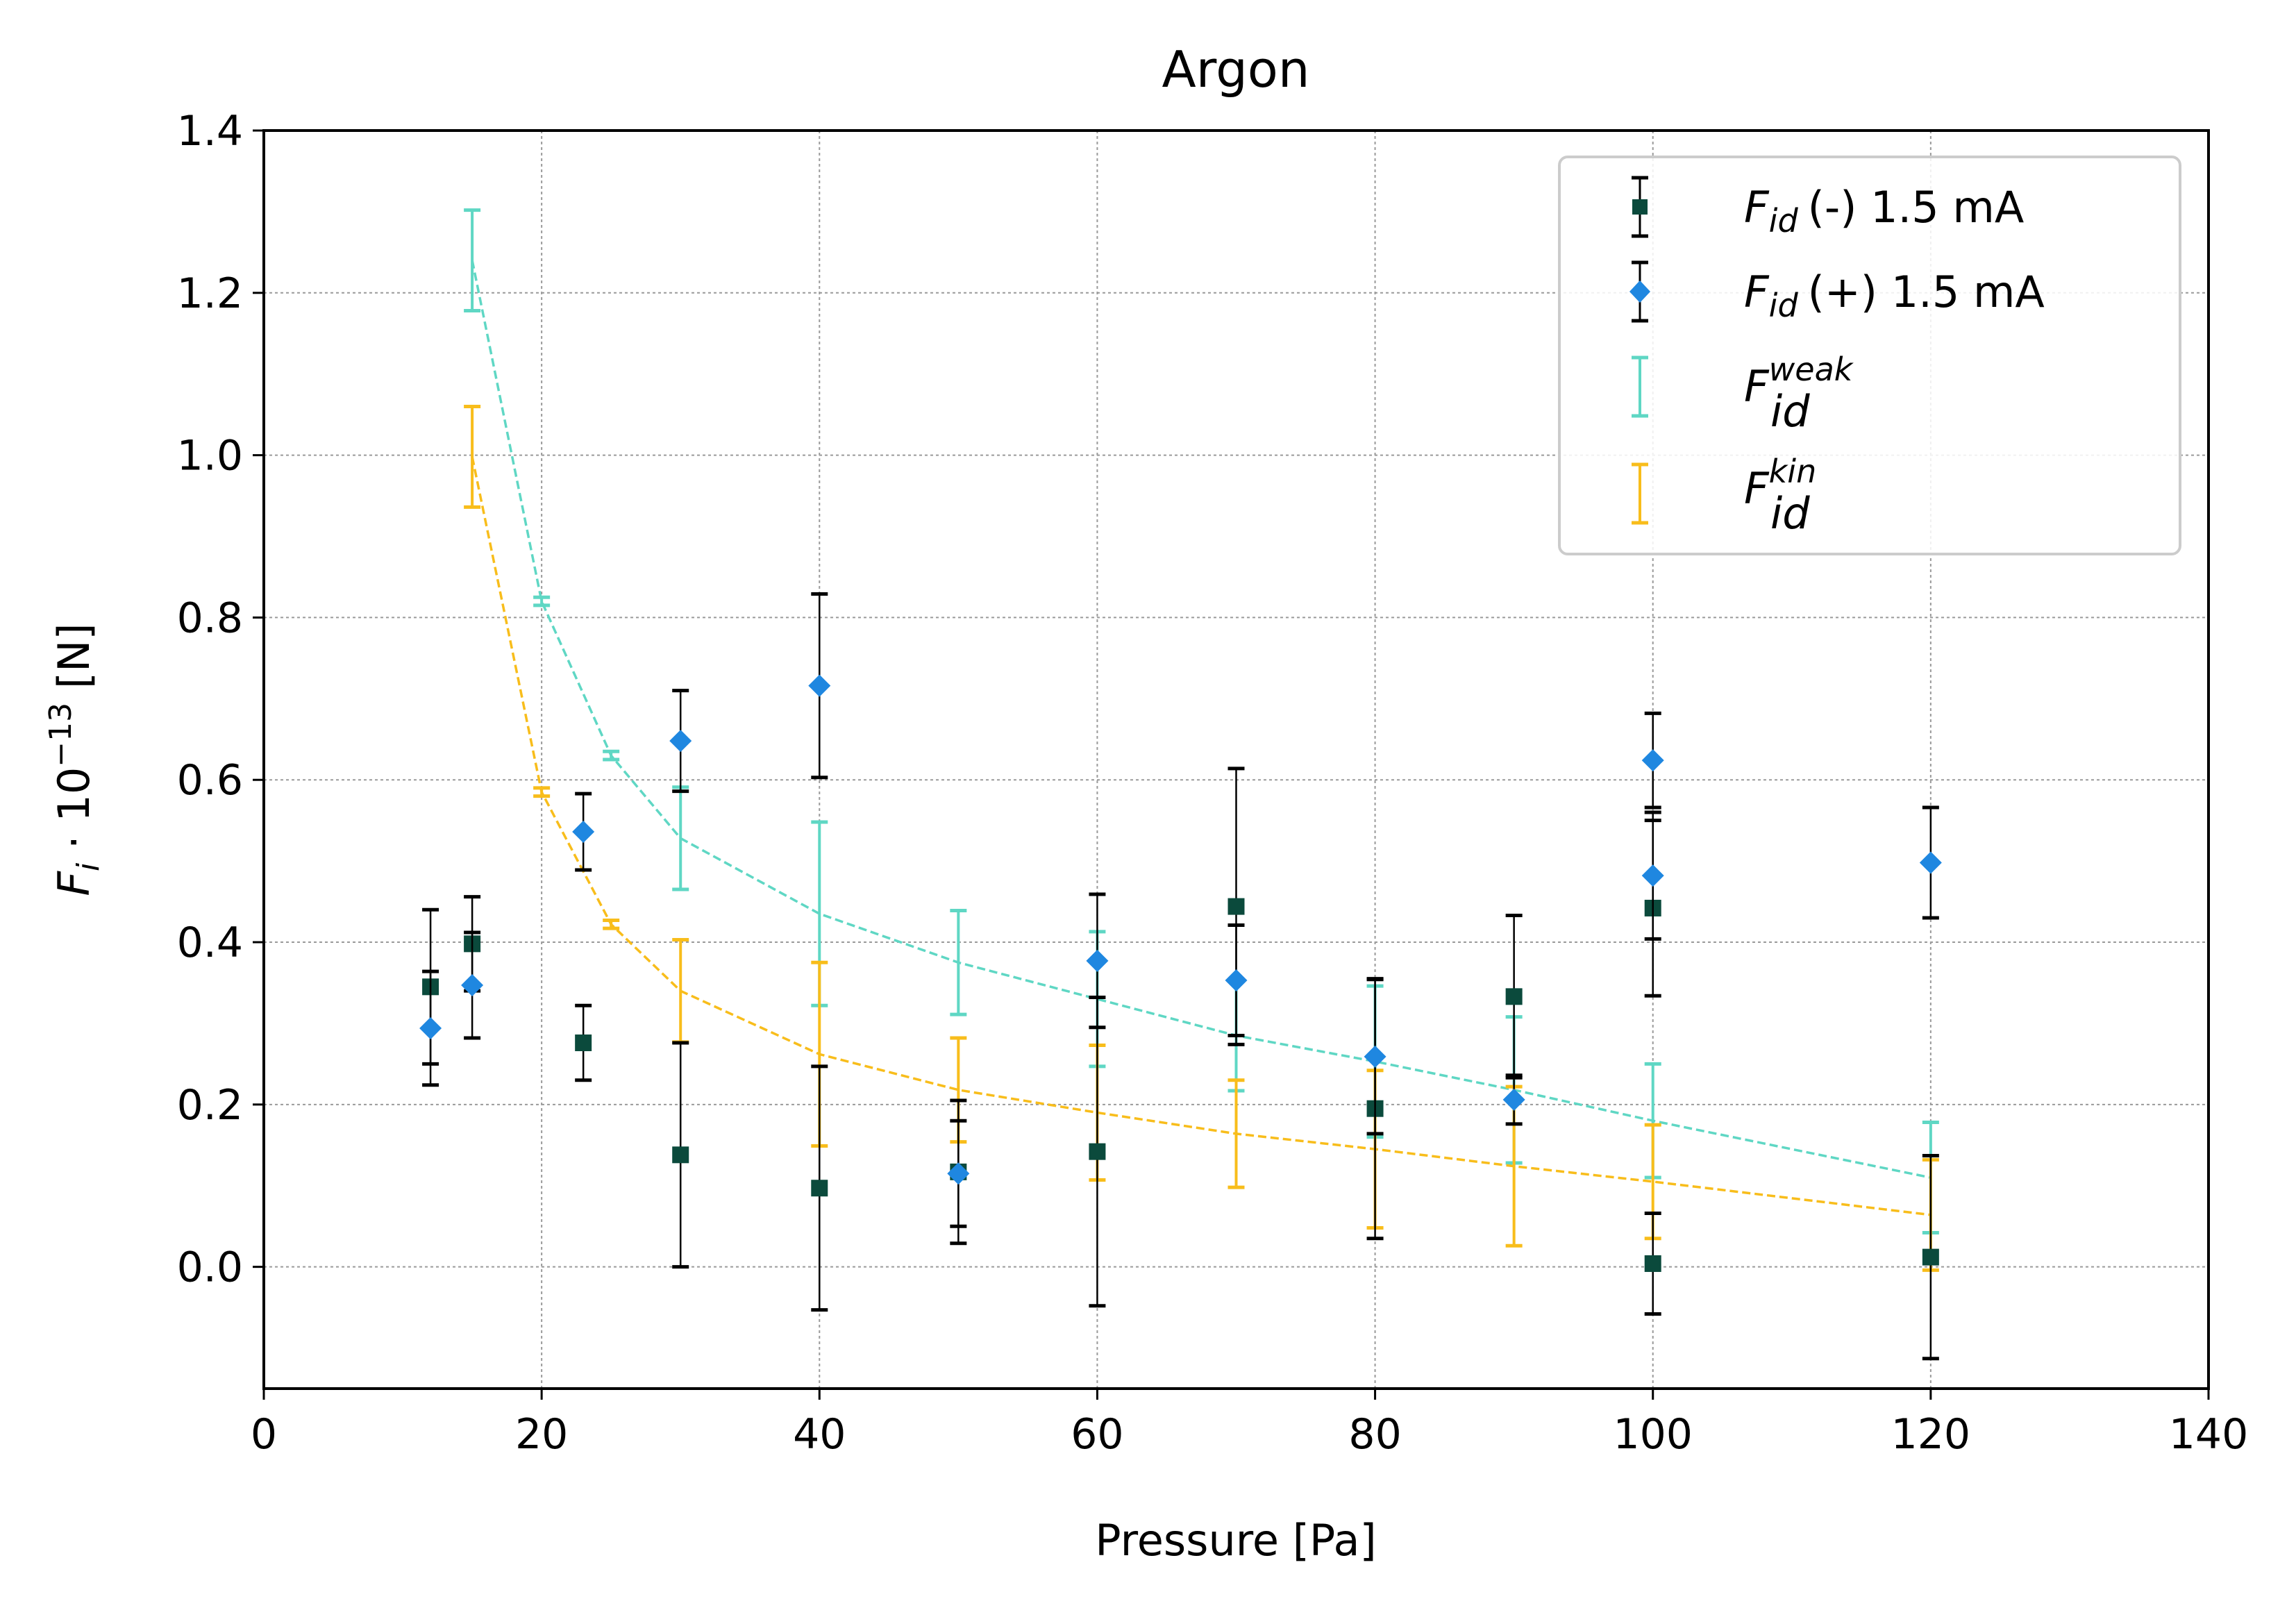 The image size is (2296, 1608). I want to click on legend: Fid (-) 1.5 mA Fid (+) 1.5 mA, so click(1869, 355).